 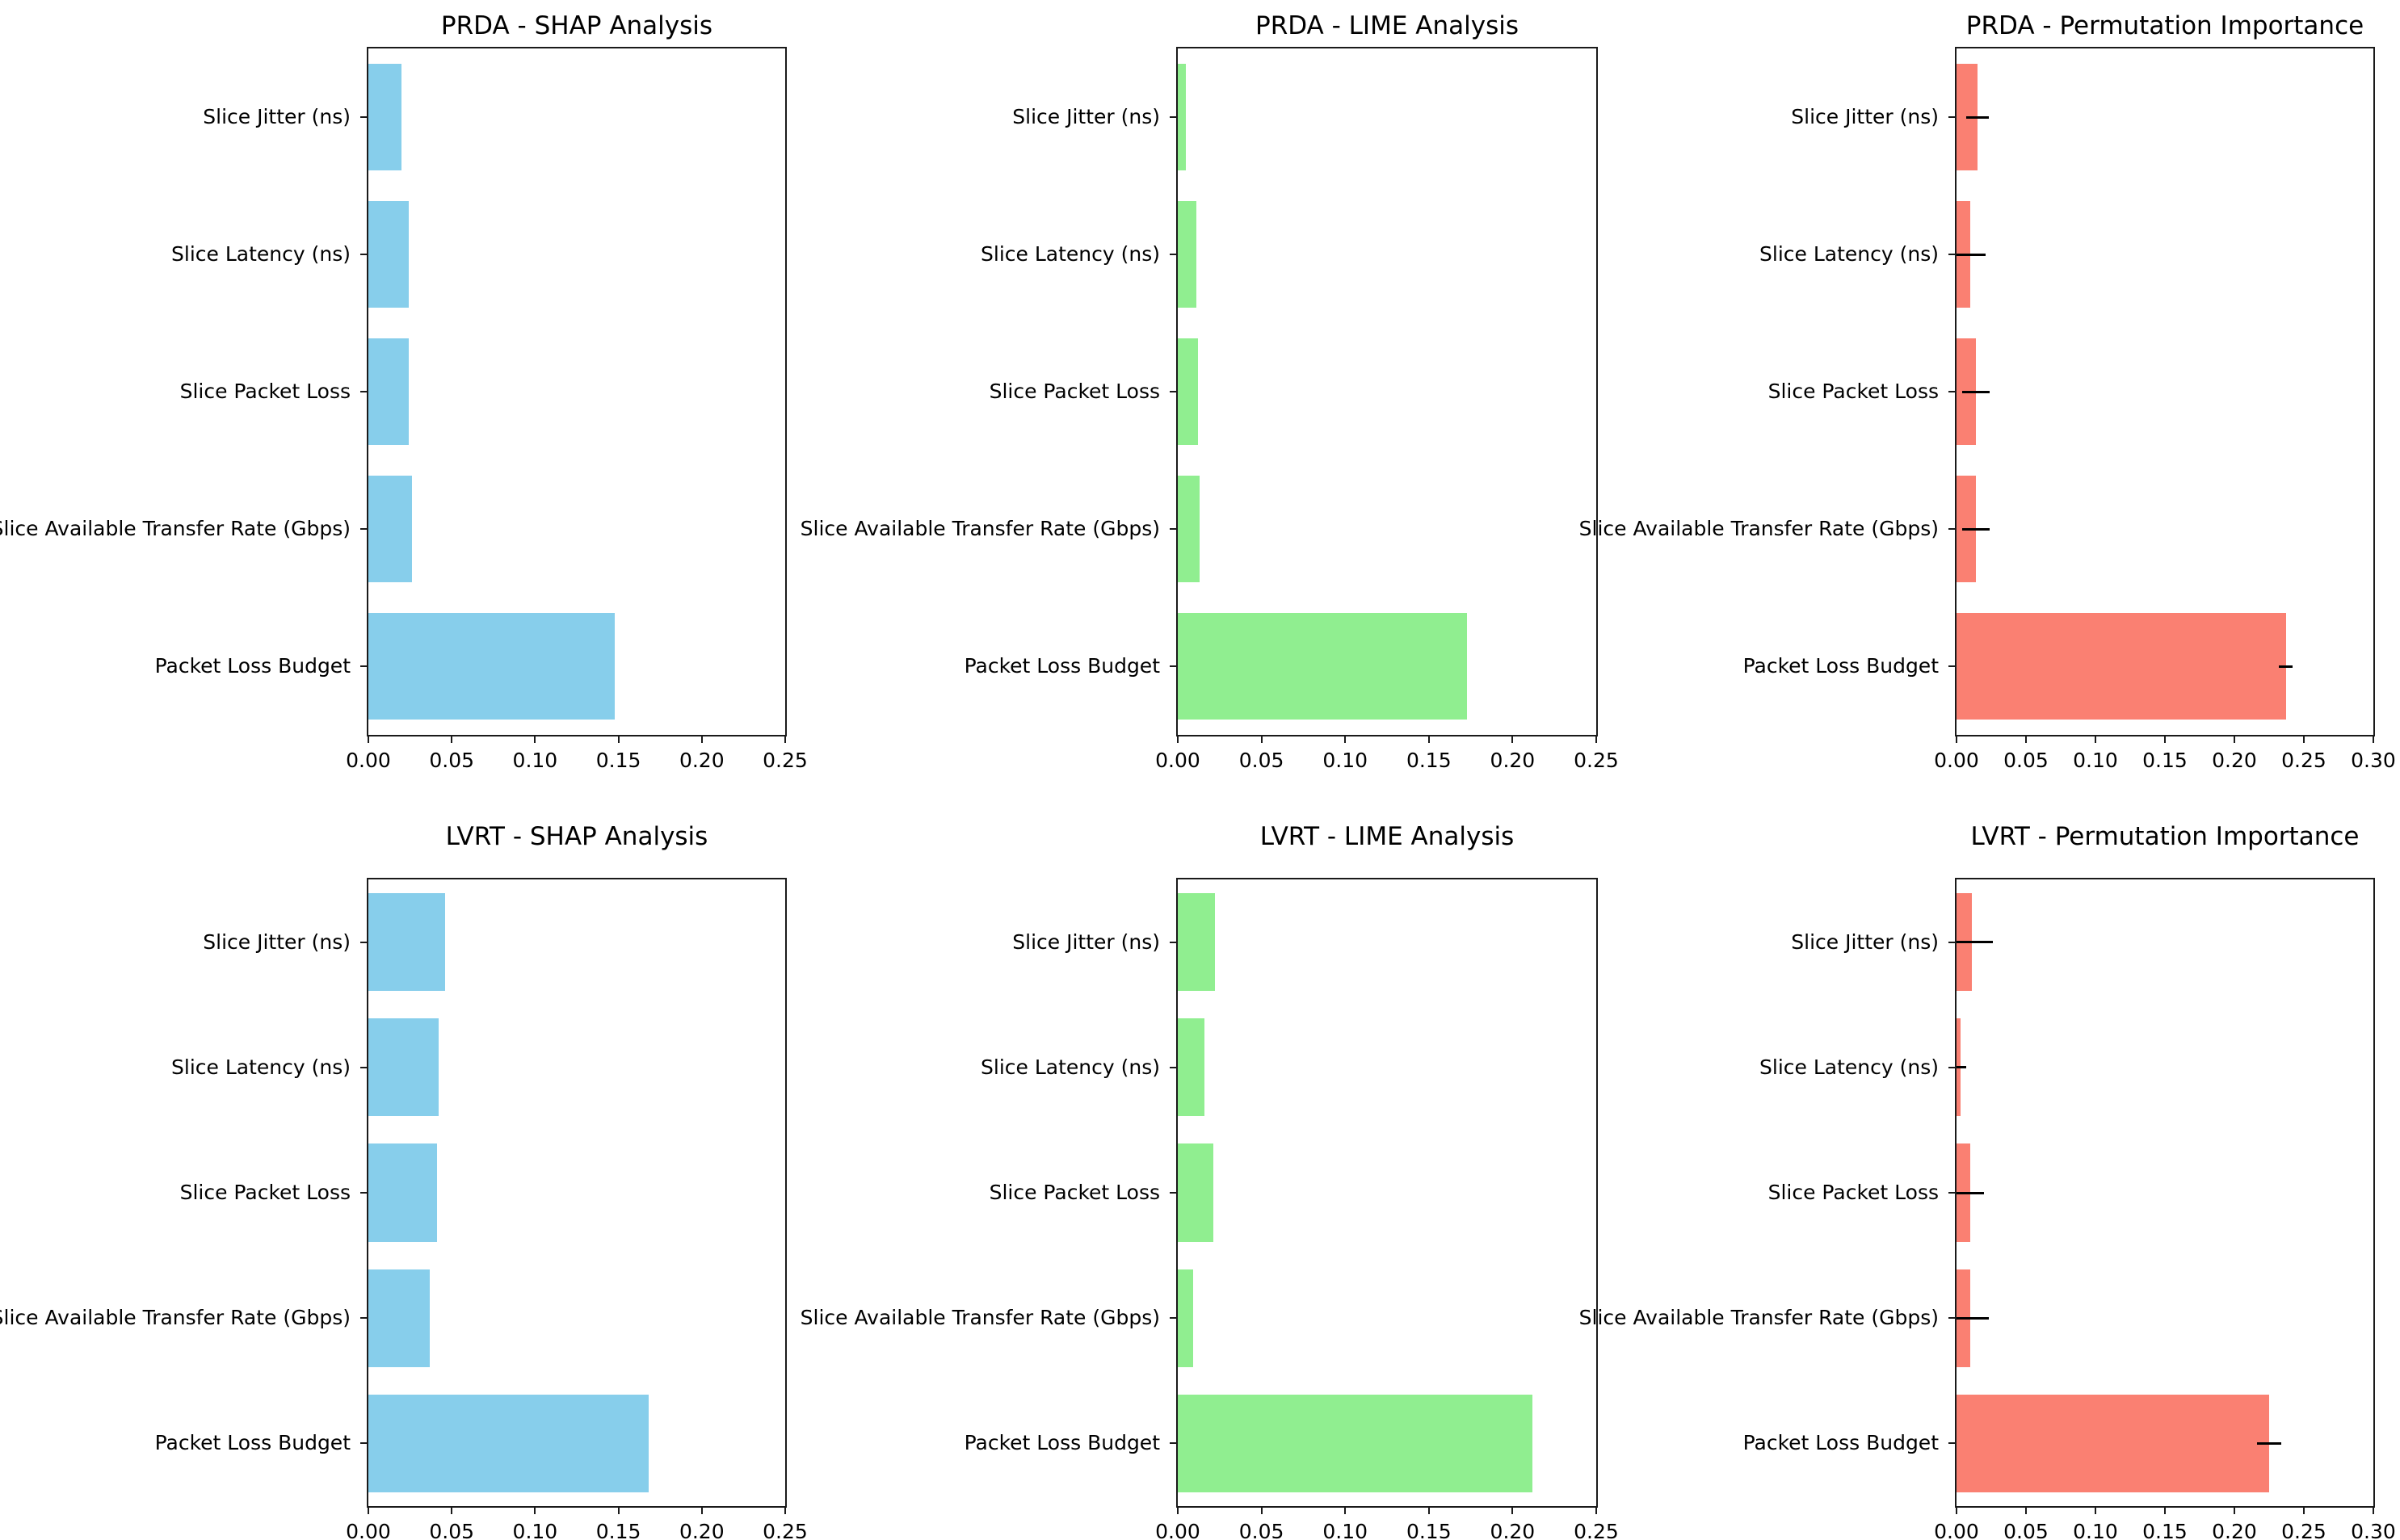 I want to click on x-tick-label: 0.20, so click(x=1513, y=1530).